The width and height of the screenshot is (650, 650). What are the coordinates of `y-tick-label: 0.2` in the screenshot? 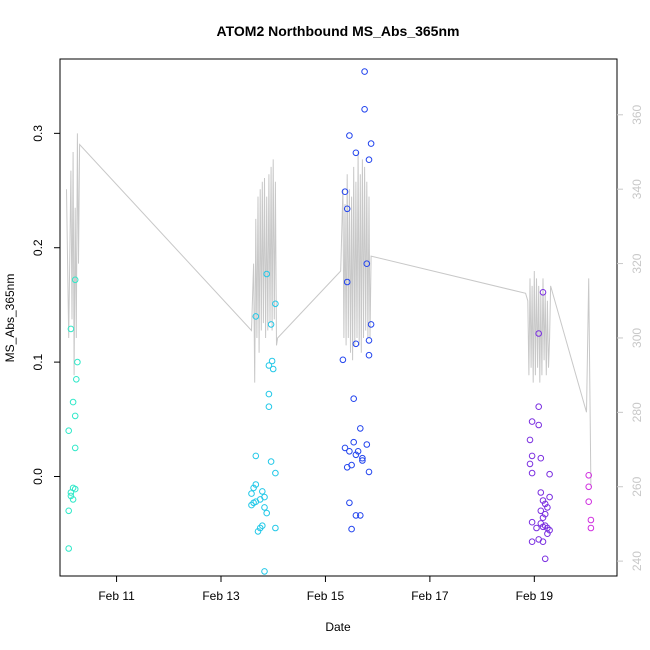 It's located at (38, 247).